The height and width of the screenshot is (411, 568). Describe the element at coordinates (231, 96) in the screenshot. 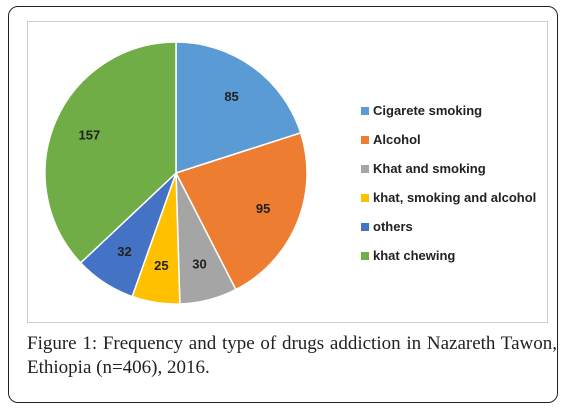

I see `data-label-cigarete-smoking: 85` at that location.